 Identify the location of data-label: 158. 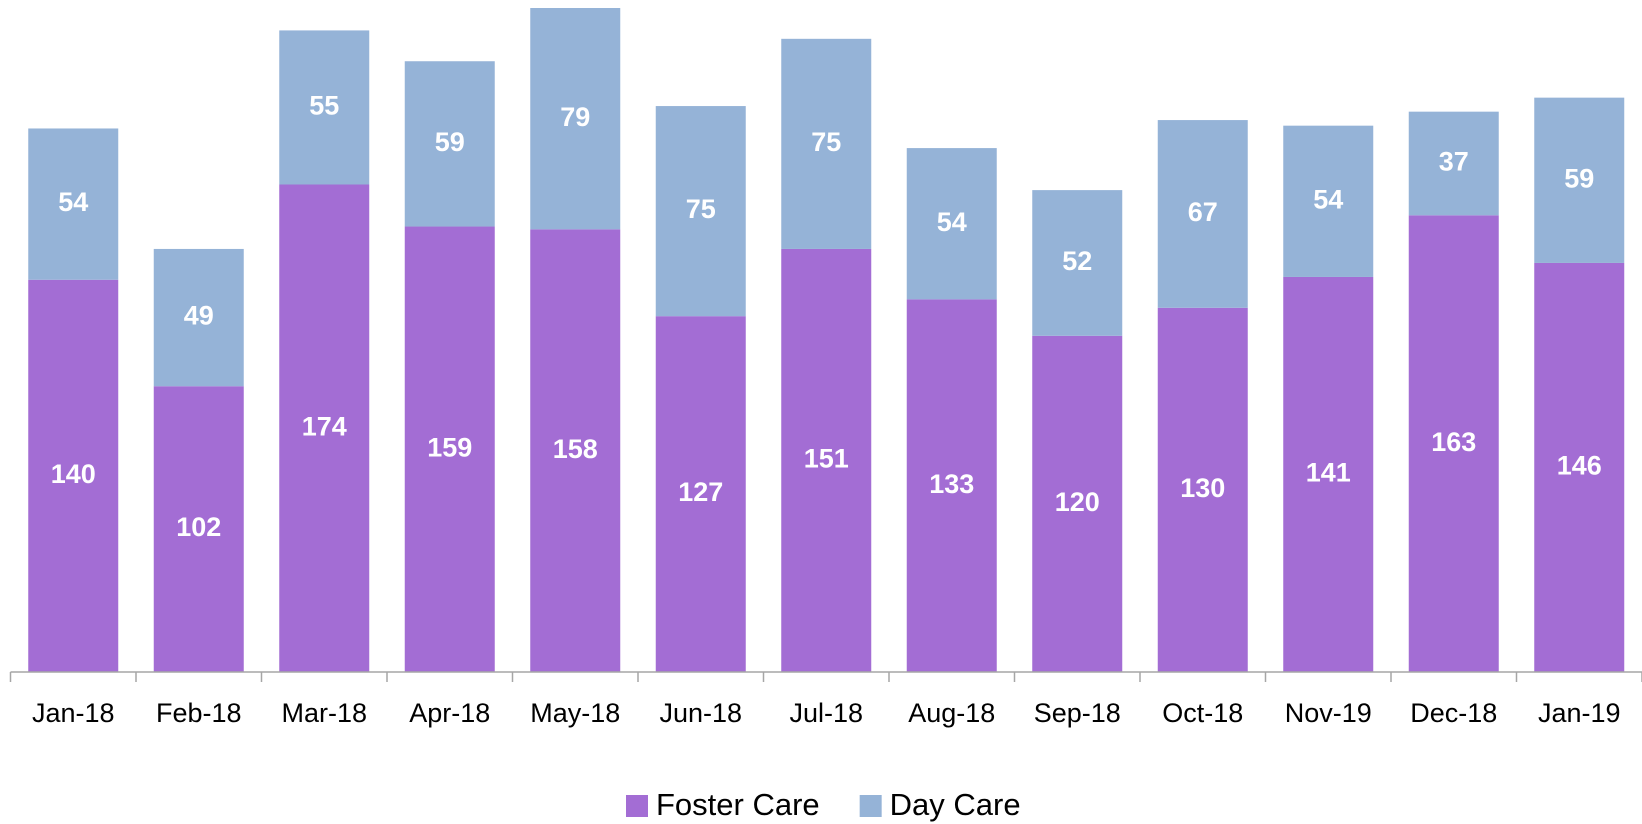
(575, 449).